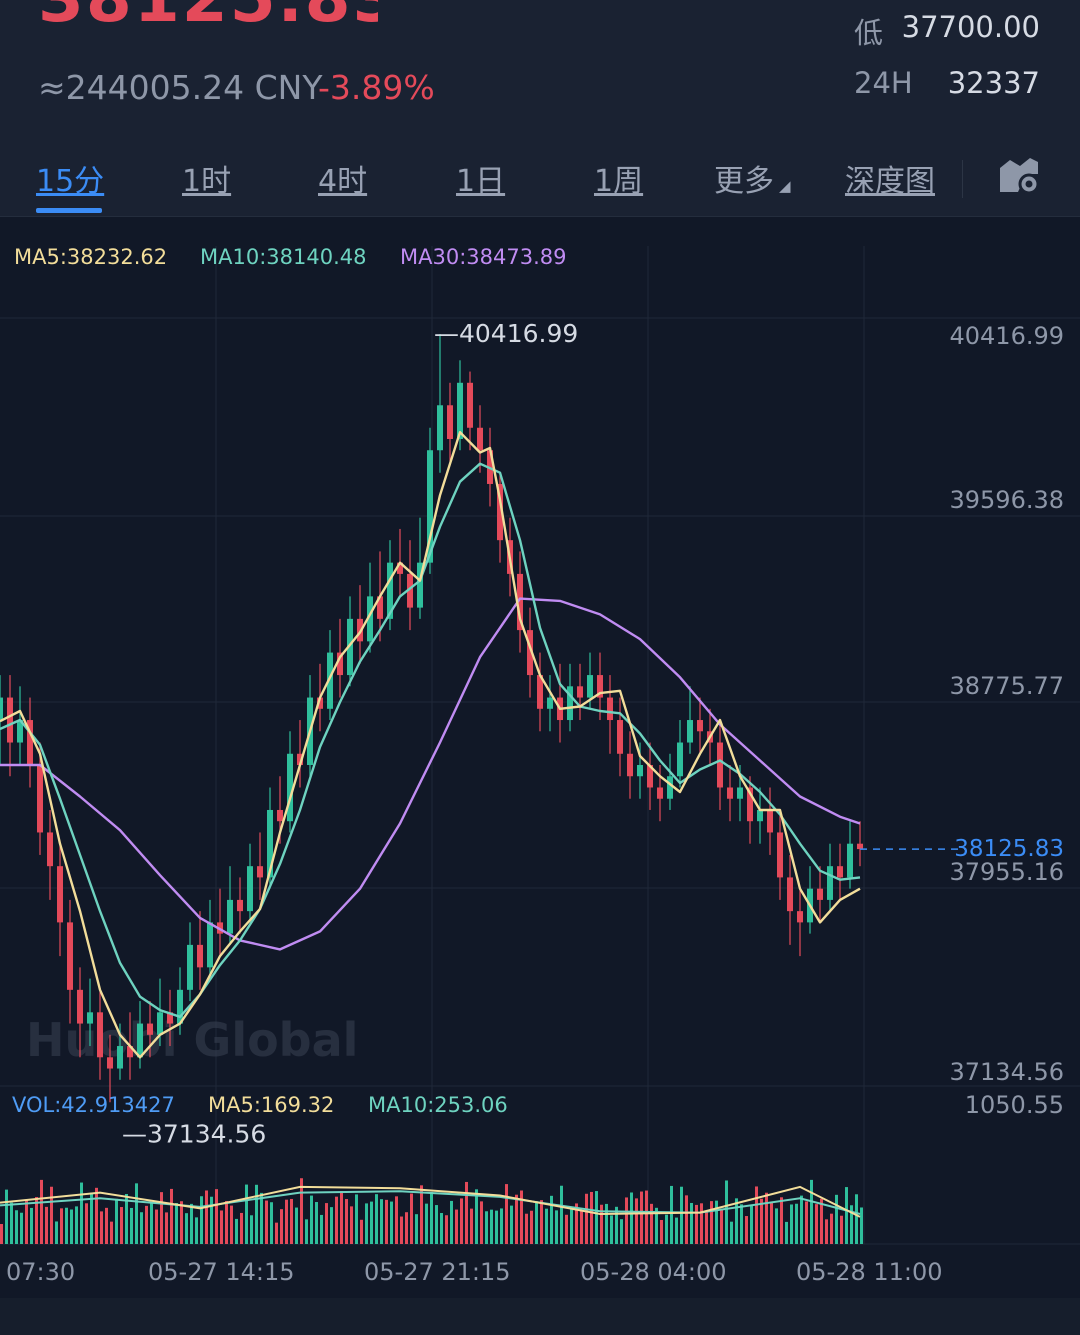 This screenshot has height=1335, width=1080. What do you see at coordinates (208, 18) in the screenshot?
I see `last-price-value: 38125.83` at bounding box center [208, 18].